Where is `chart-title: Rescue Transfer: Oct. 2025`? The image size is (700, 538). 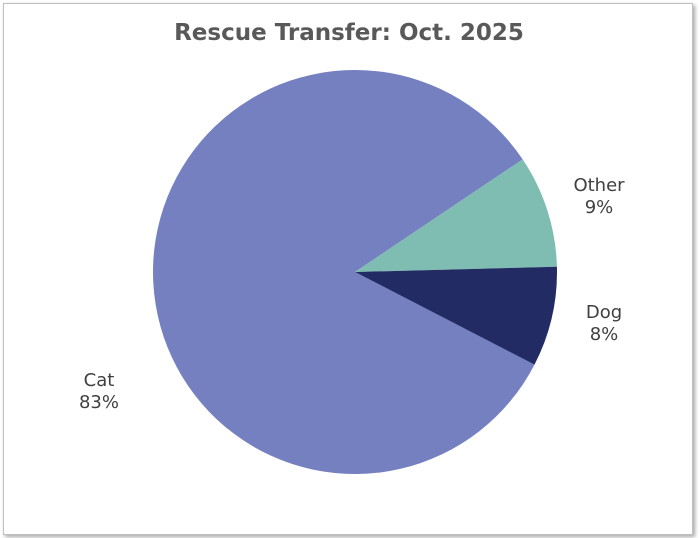
chart-title: Rescue Transfer: Oct. 2025 is located at coordinates (349, 33).